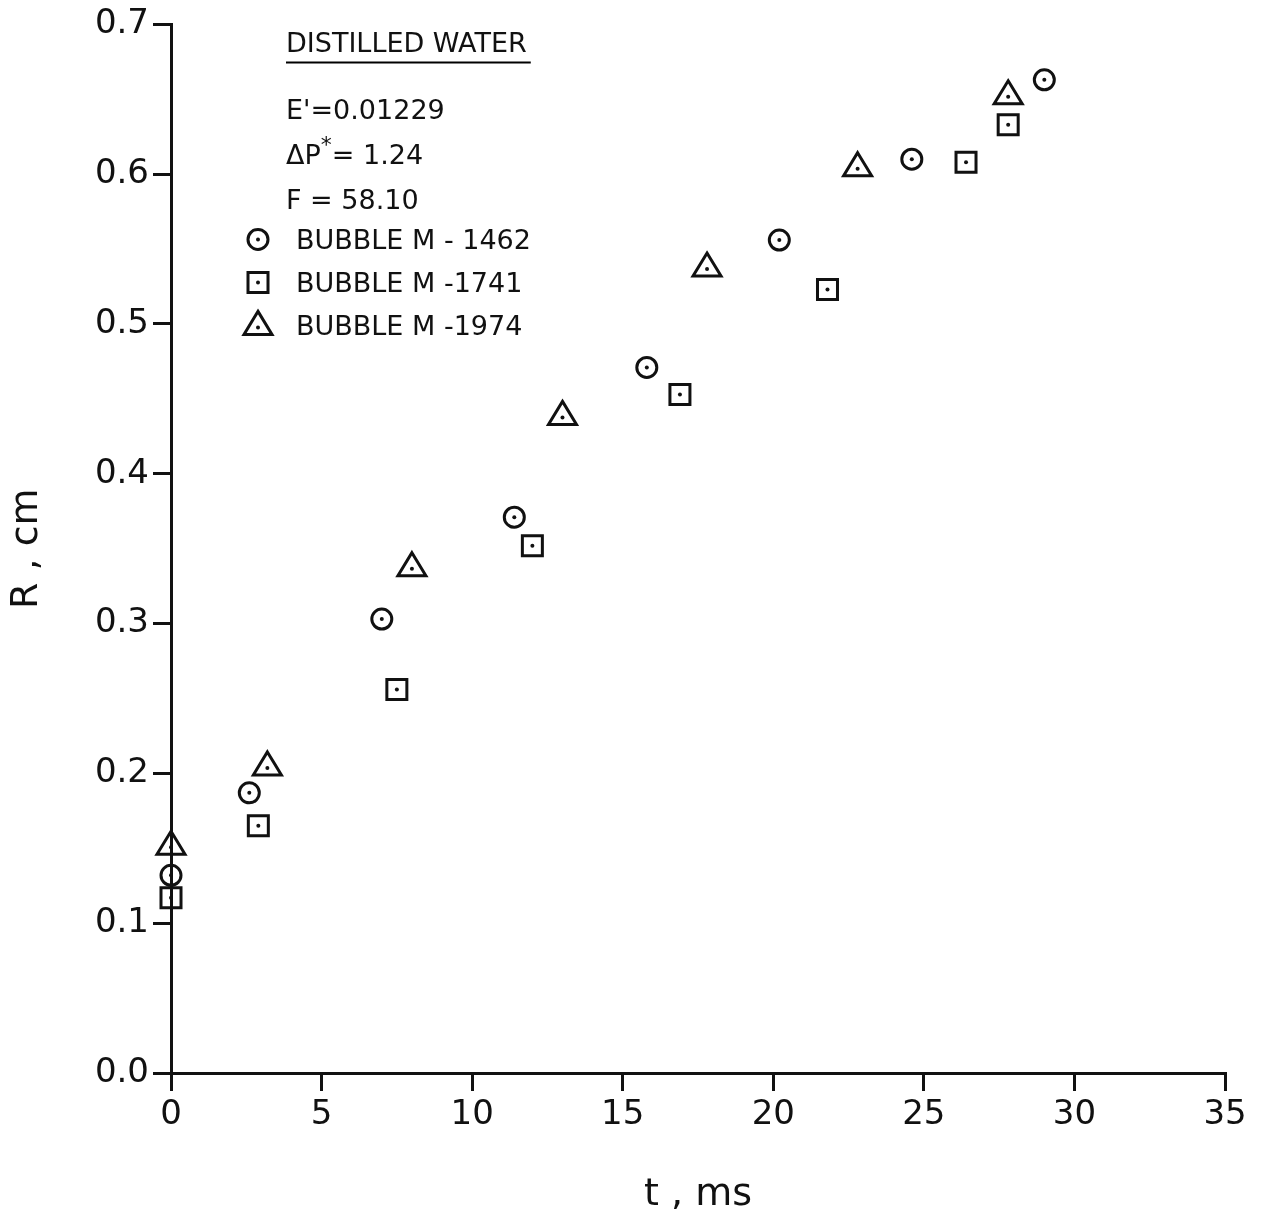 Image resolution: width=1267 pixels, height=1222 pixels. Describe the element at coordinates (121, 470) in the screenshot. I see `y-tick-label: 0.4` at that location.